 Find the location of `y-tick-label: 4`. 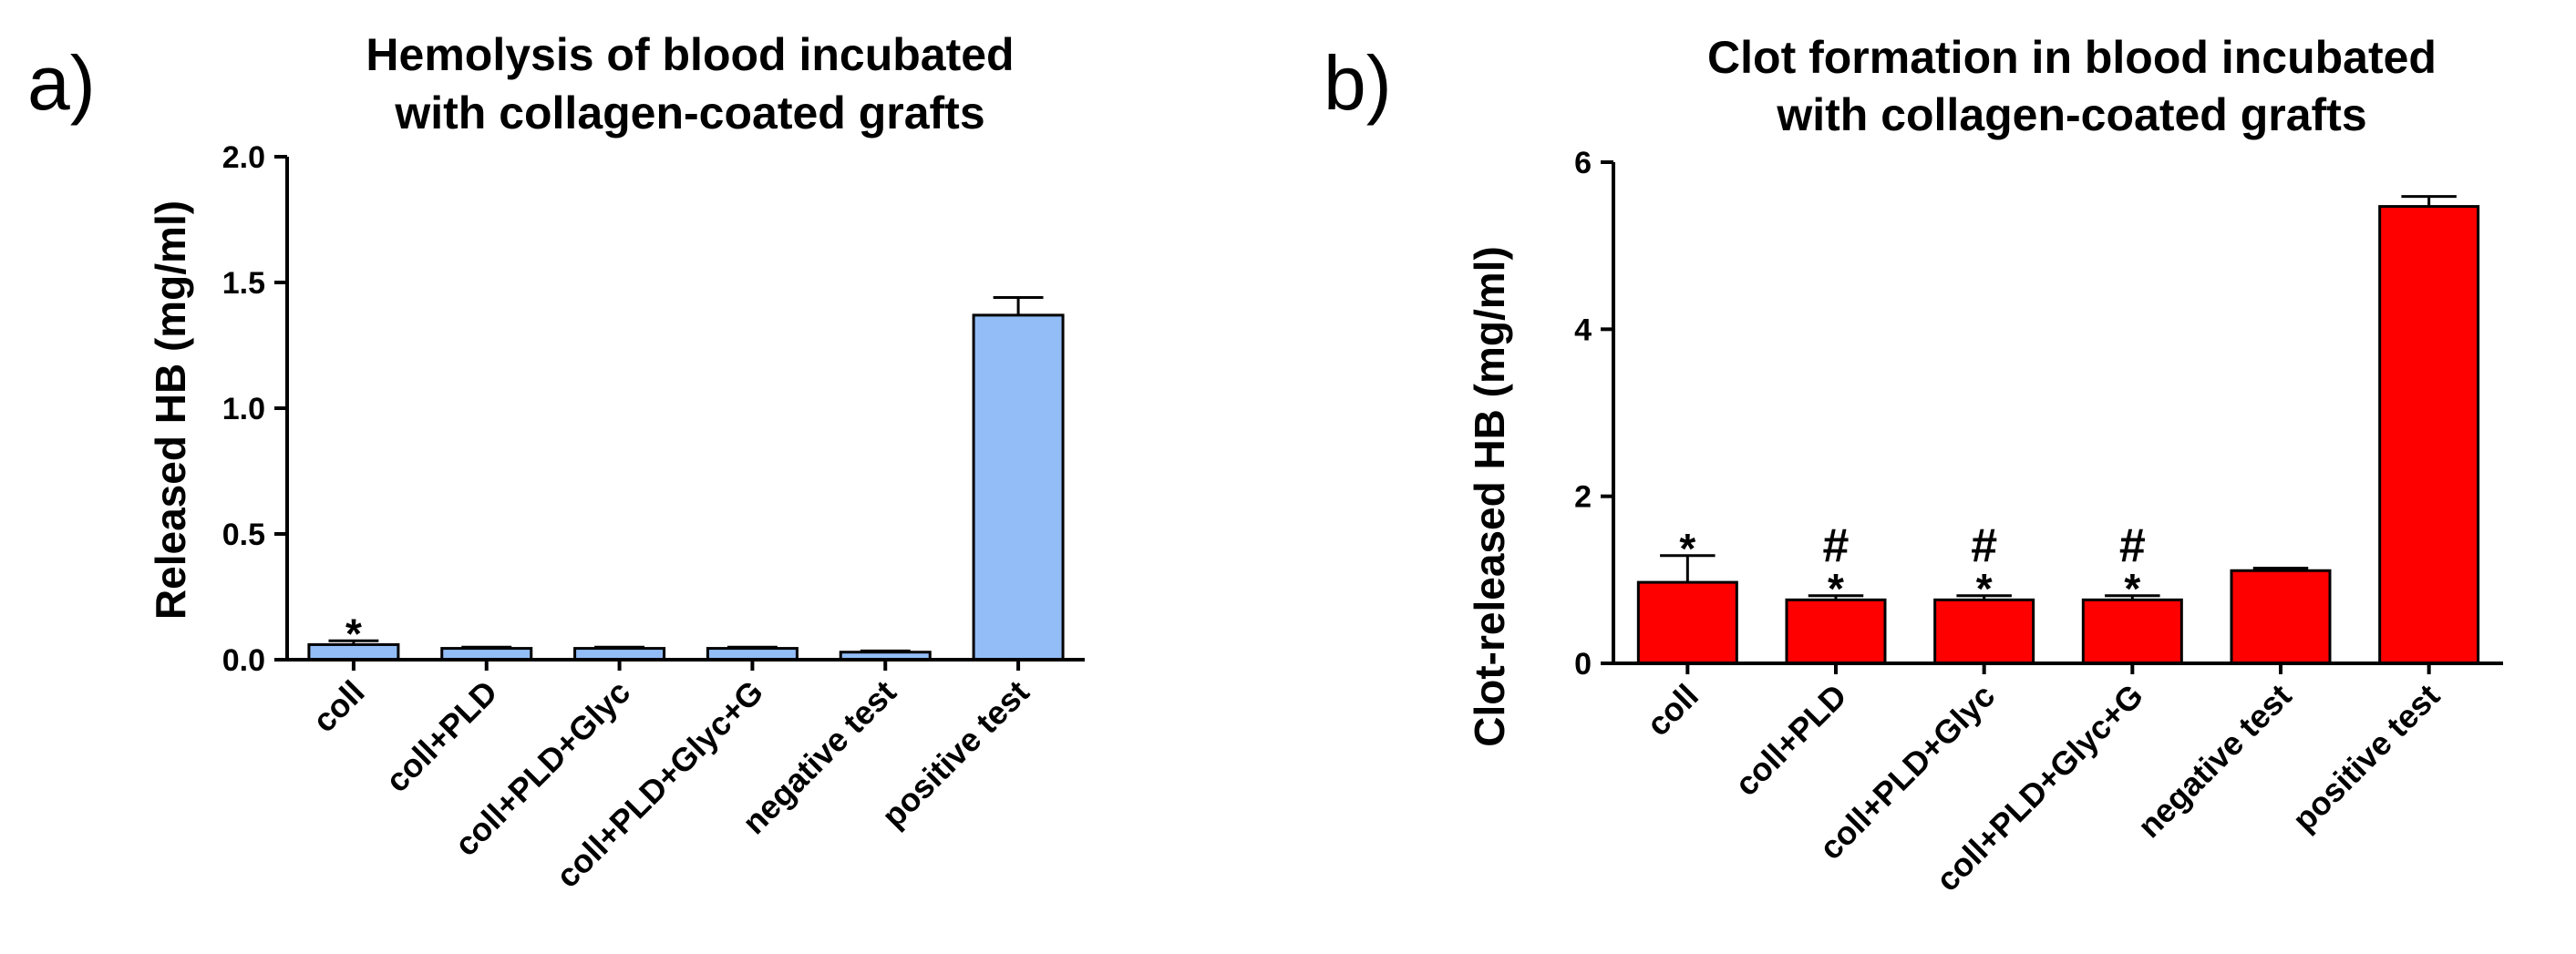

y-tick-label: 4 is located at coordinates (1583, 330).